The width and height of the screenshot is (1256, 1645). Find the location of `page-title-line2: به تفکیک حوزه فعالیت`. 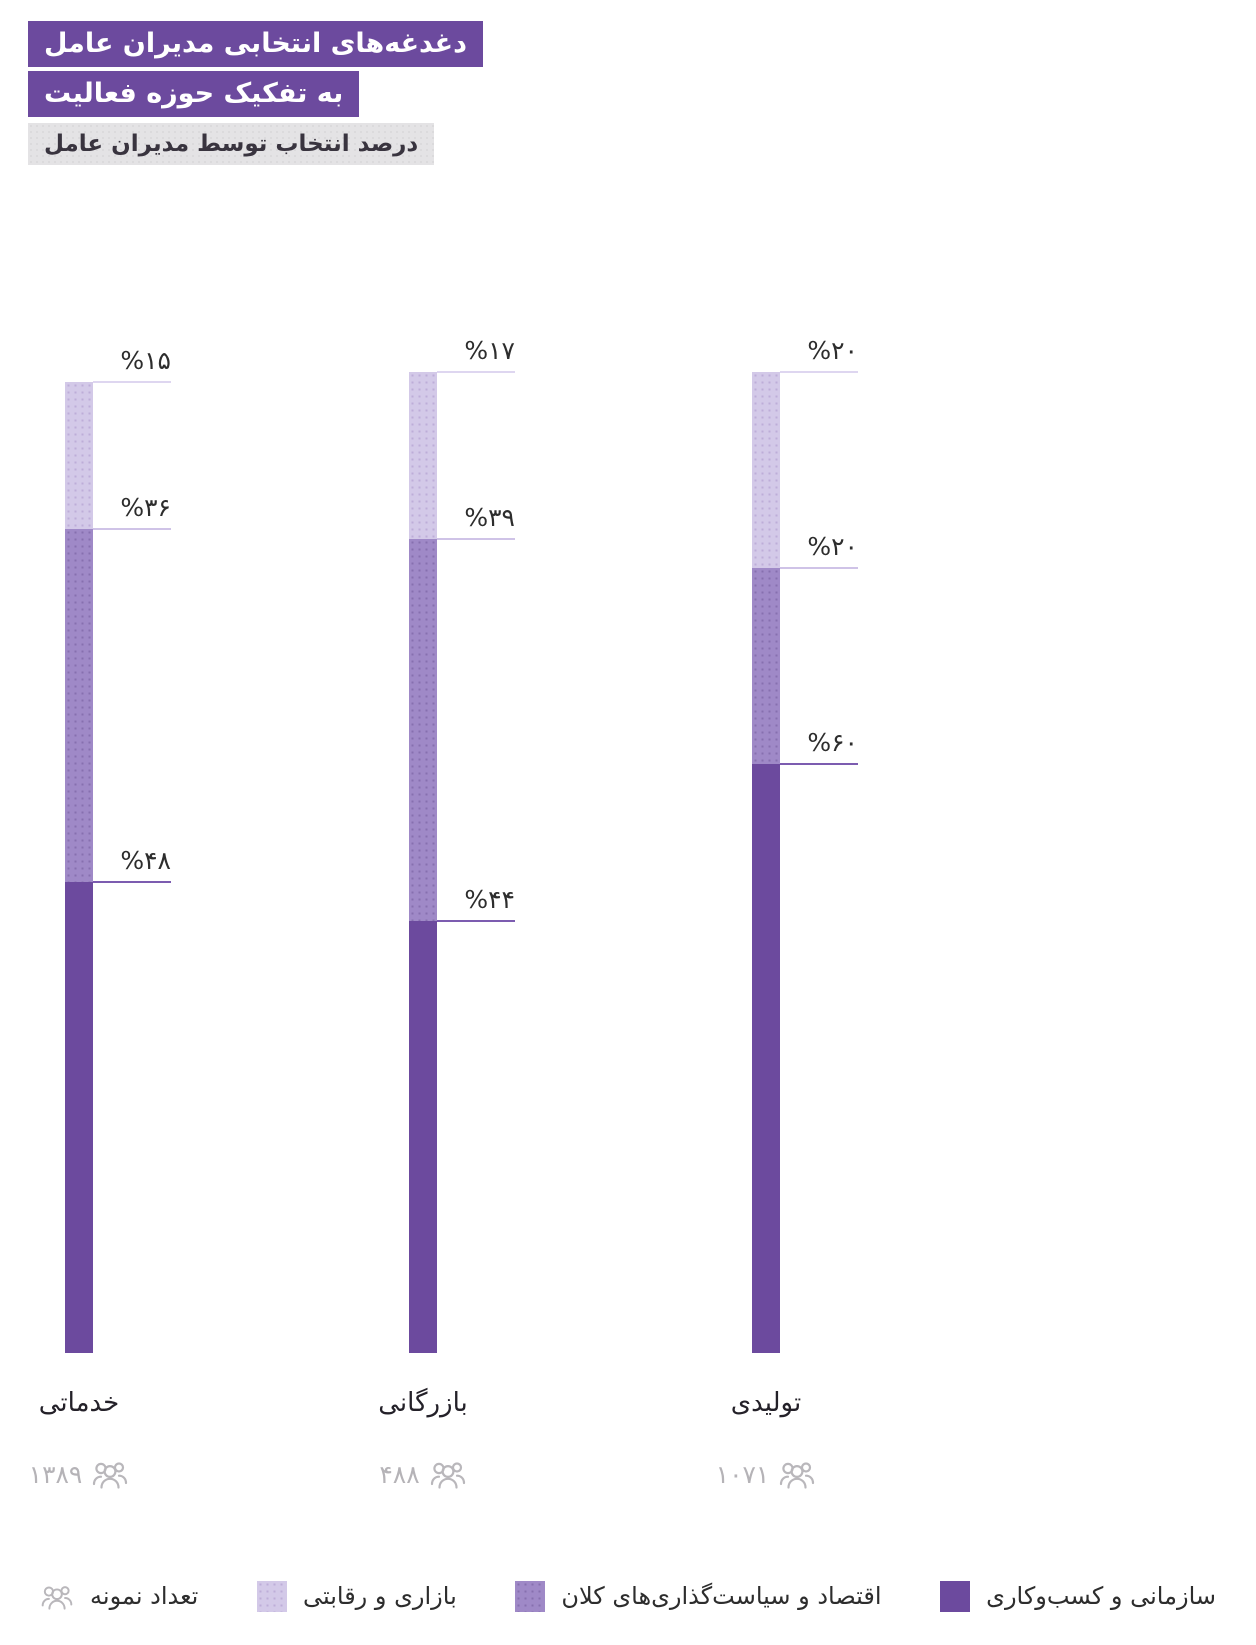

page-title-line2: به تفکیک حوزه فعالیت is located at coordinates (194, 94).